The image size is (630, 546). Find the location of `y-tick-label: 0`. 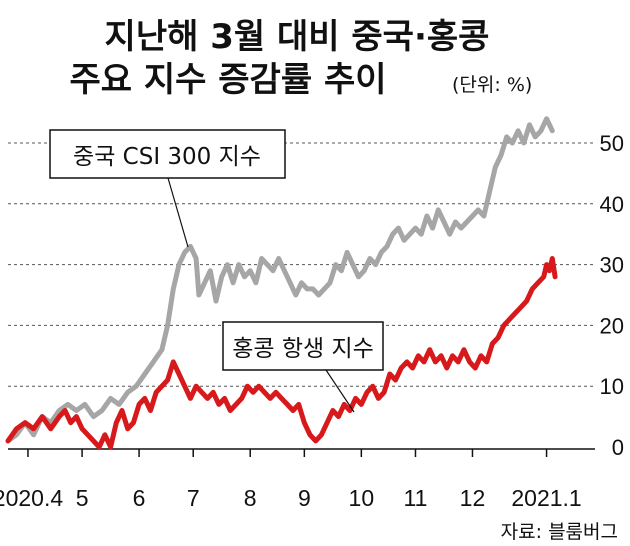

y-tick-label: 0 is located at coordinates (618, 447).